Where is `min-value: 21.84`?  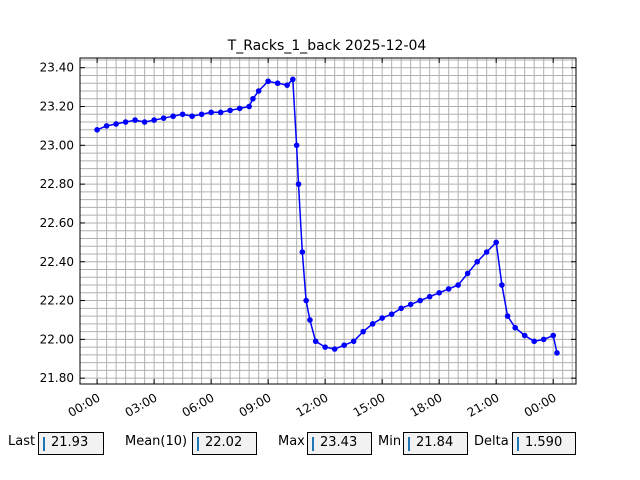 min-value: 21.84 is located at coordinates (435, 442).